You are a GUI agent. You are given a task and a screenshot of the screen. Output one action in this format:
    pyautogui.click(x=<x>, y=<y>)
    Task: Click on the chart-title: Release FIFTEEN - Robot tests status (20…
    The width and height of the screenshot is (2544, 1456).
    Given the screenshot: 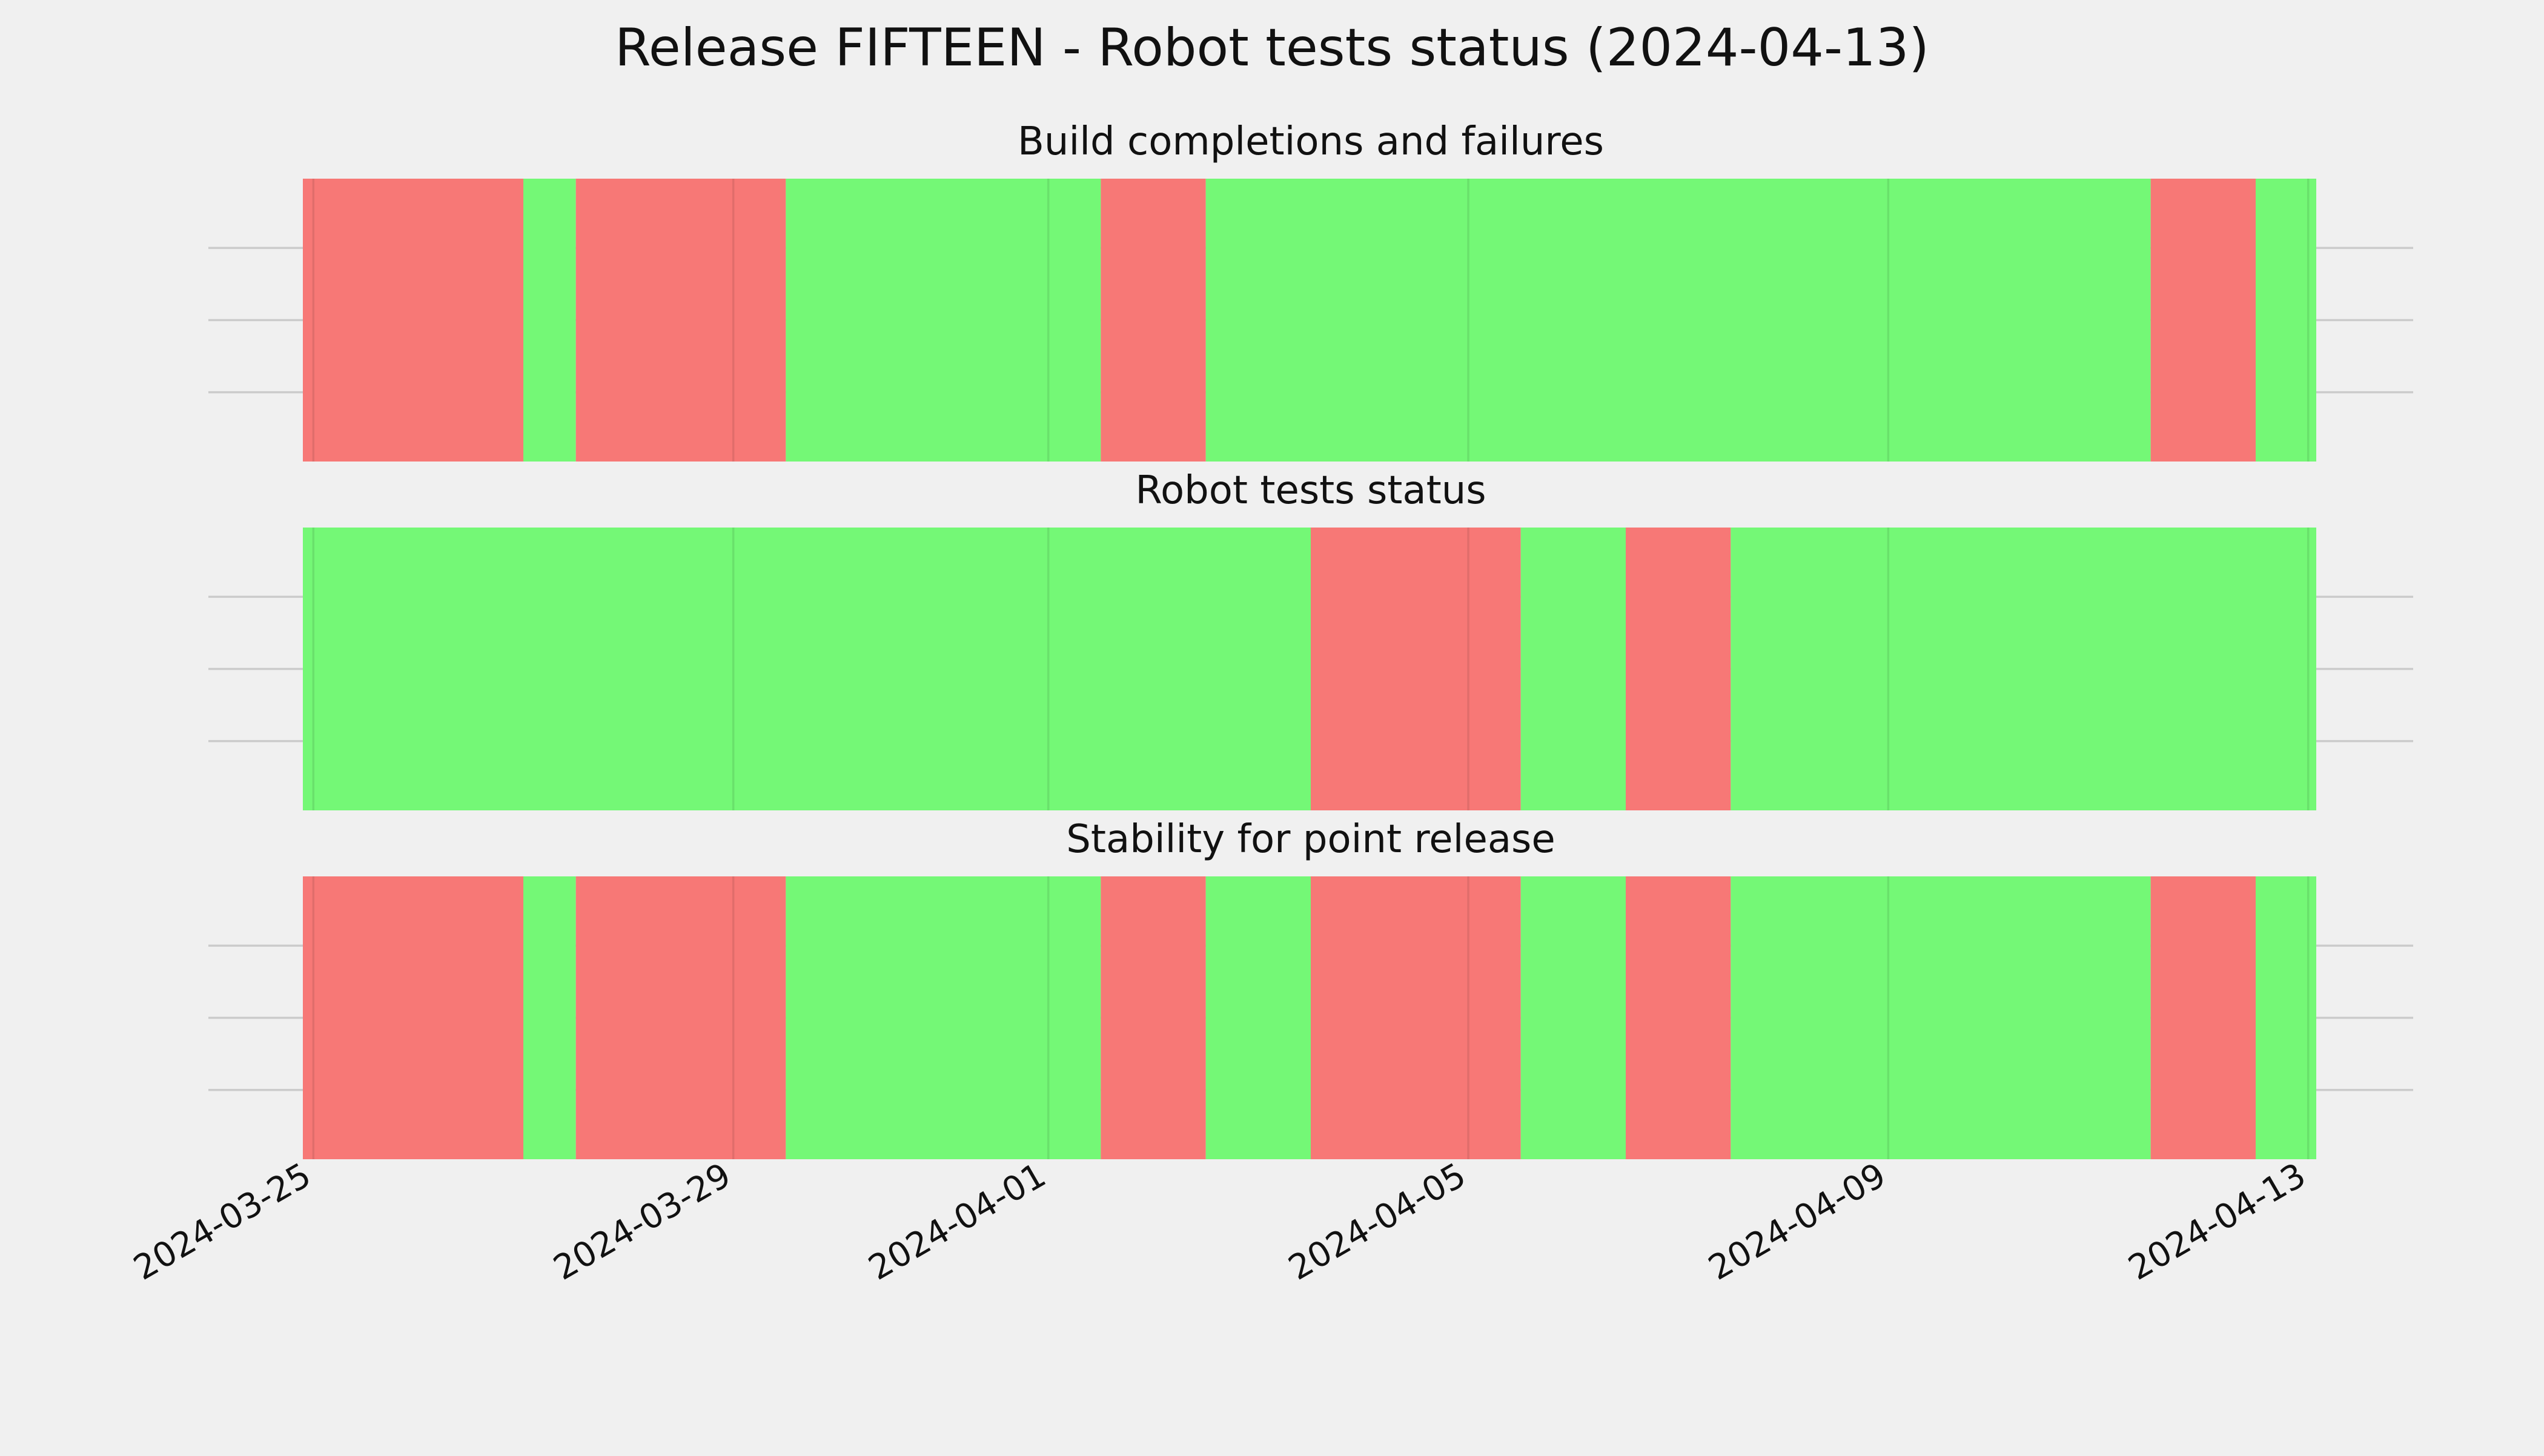 What is the action you would take?
    pyautogui.click(x=1272, y=48)
    